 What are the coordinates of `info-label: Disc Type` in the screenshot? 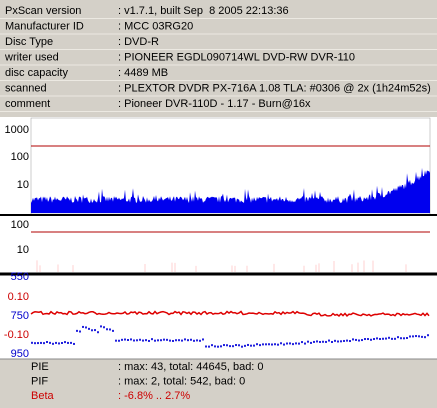 It's located at (29, 42).